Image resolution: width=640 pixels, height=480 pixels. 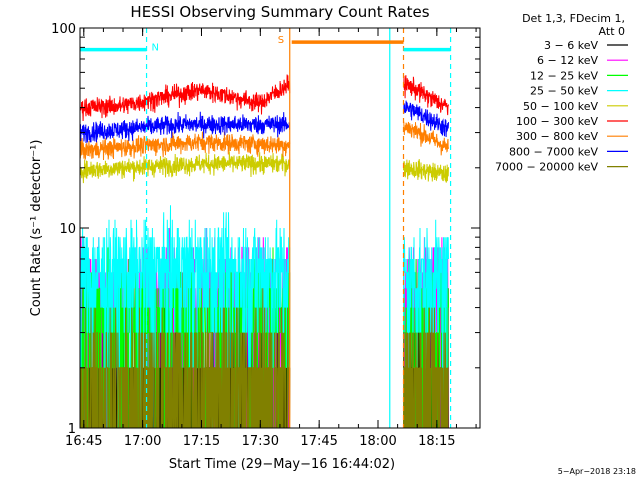 What do you see at coordinates (264, 167) in the screenshot?
I see `series-50-100-kev-line` at bounding box center [264, 167].